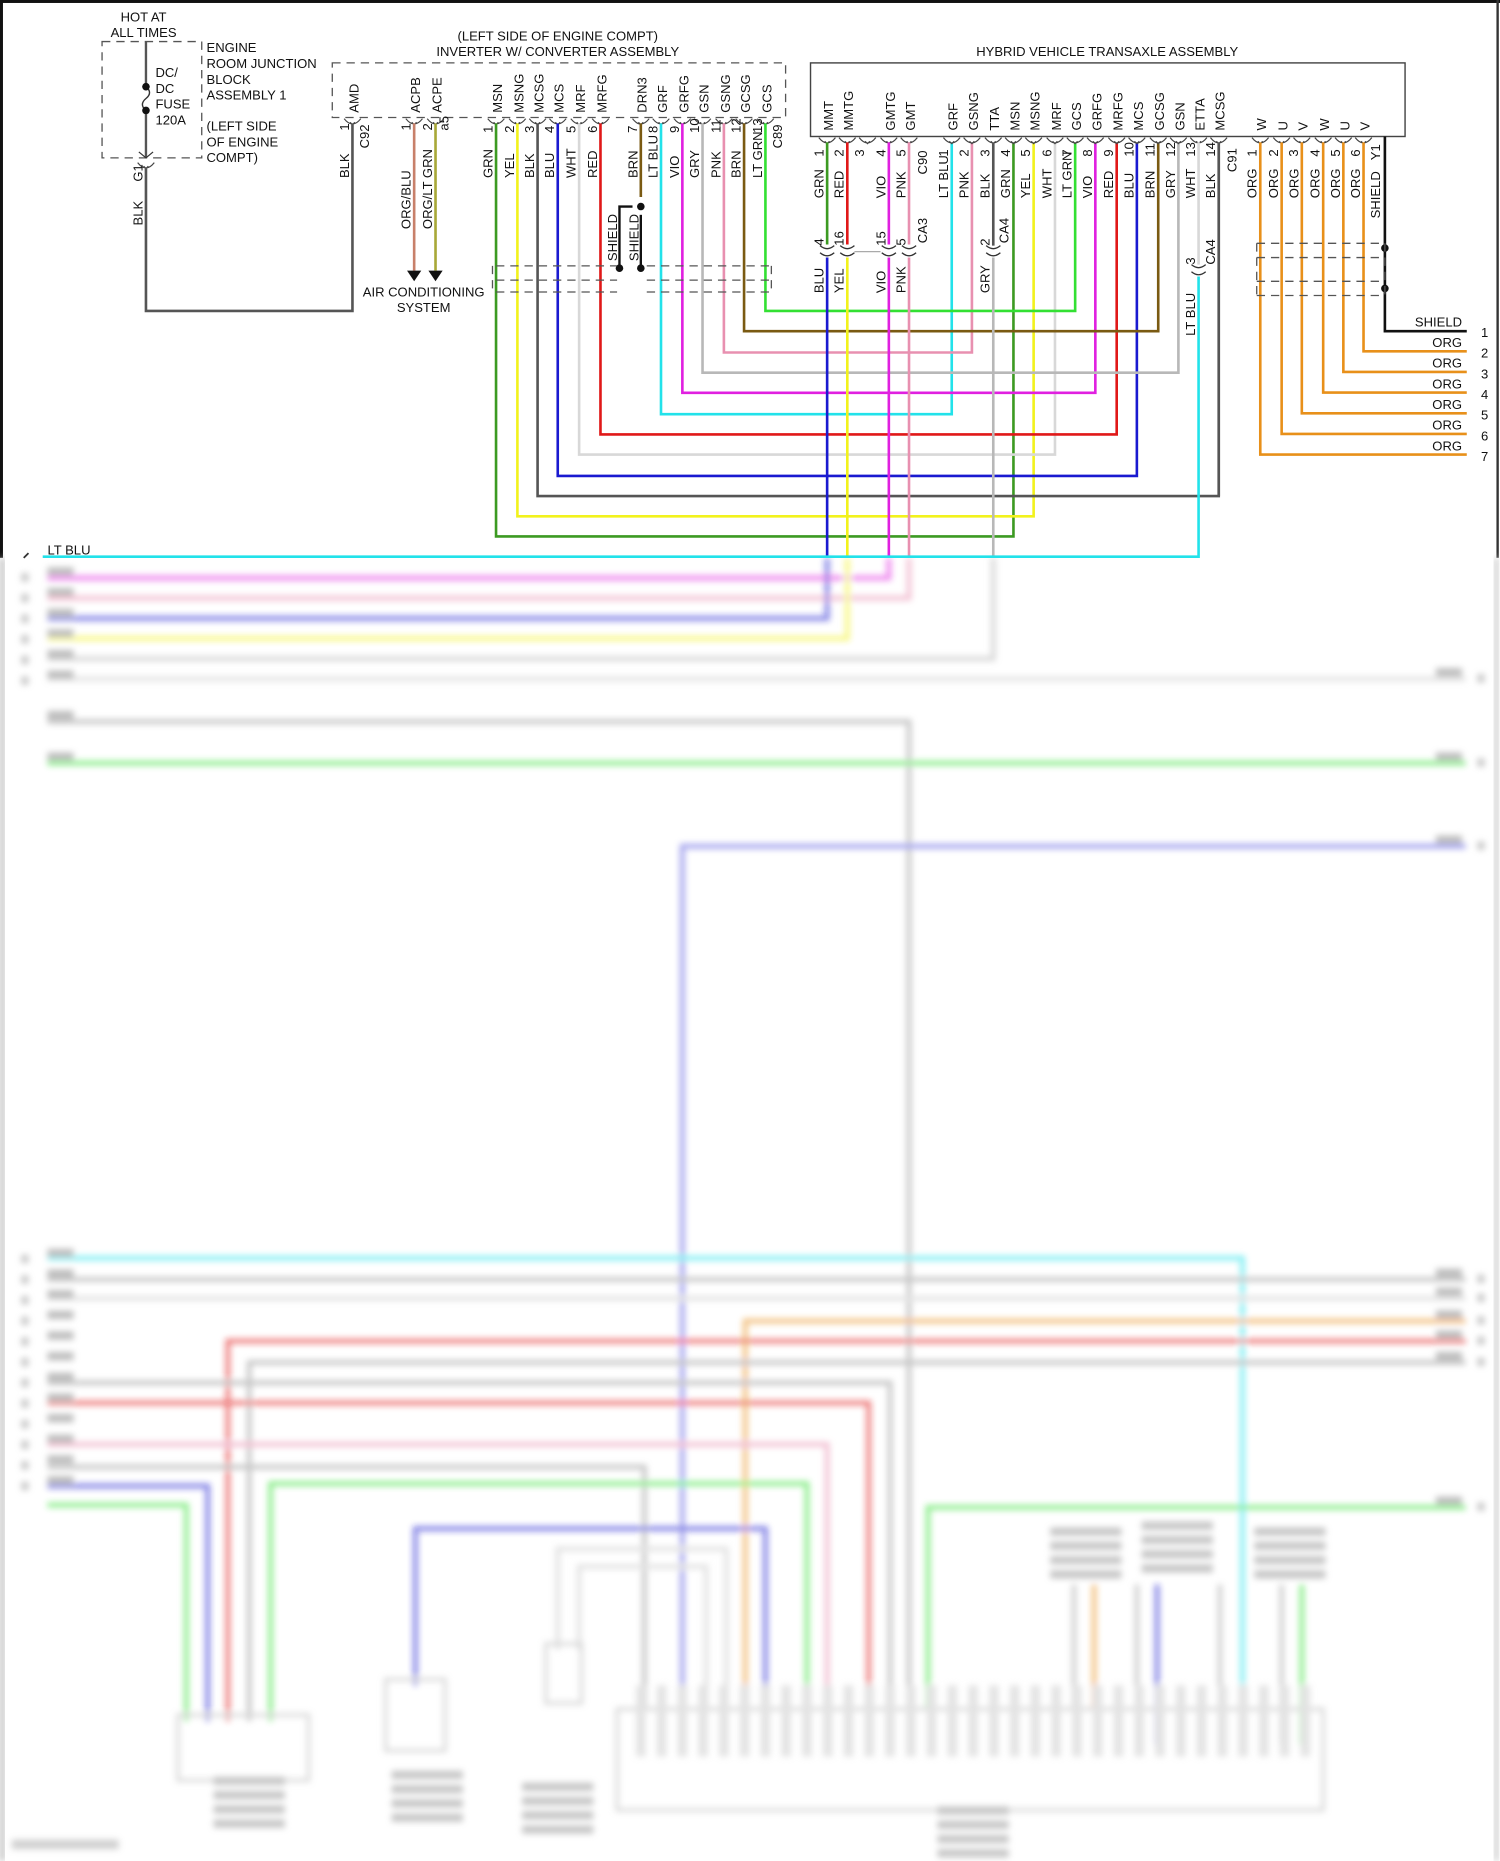 The height and width of the screenshot is (1861, 1500). I want to click on connector-id: CA4, so click(1004, 230).